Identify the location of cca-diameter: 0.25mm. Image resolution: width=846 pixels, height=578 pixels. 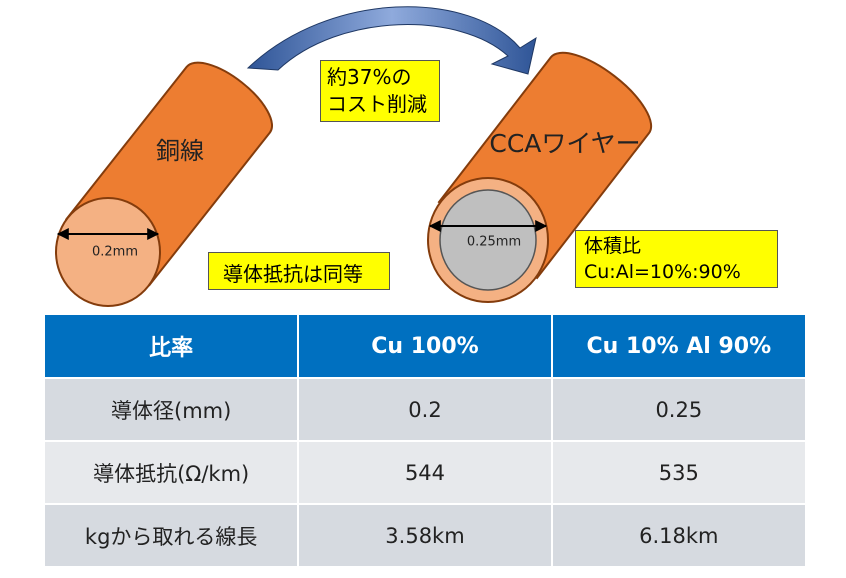
(494, 242).